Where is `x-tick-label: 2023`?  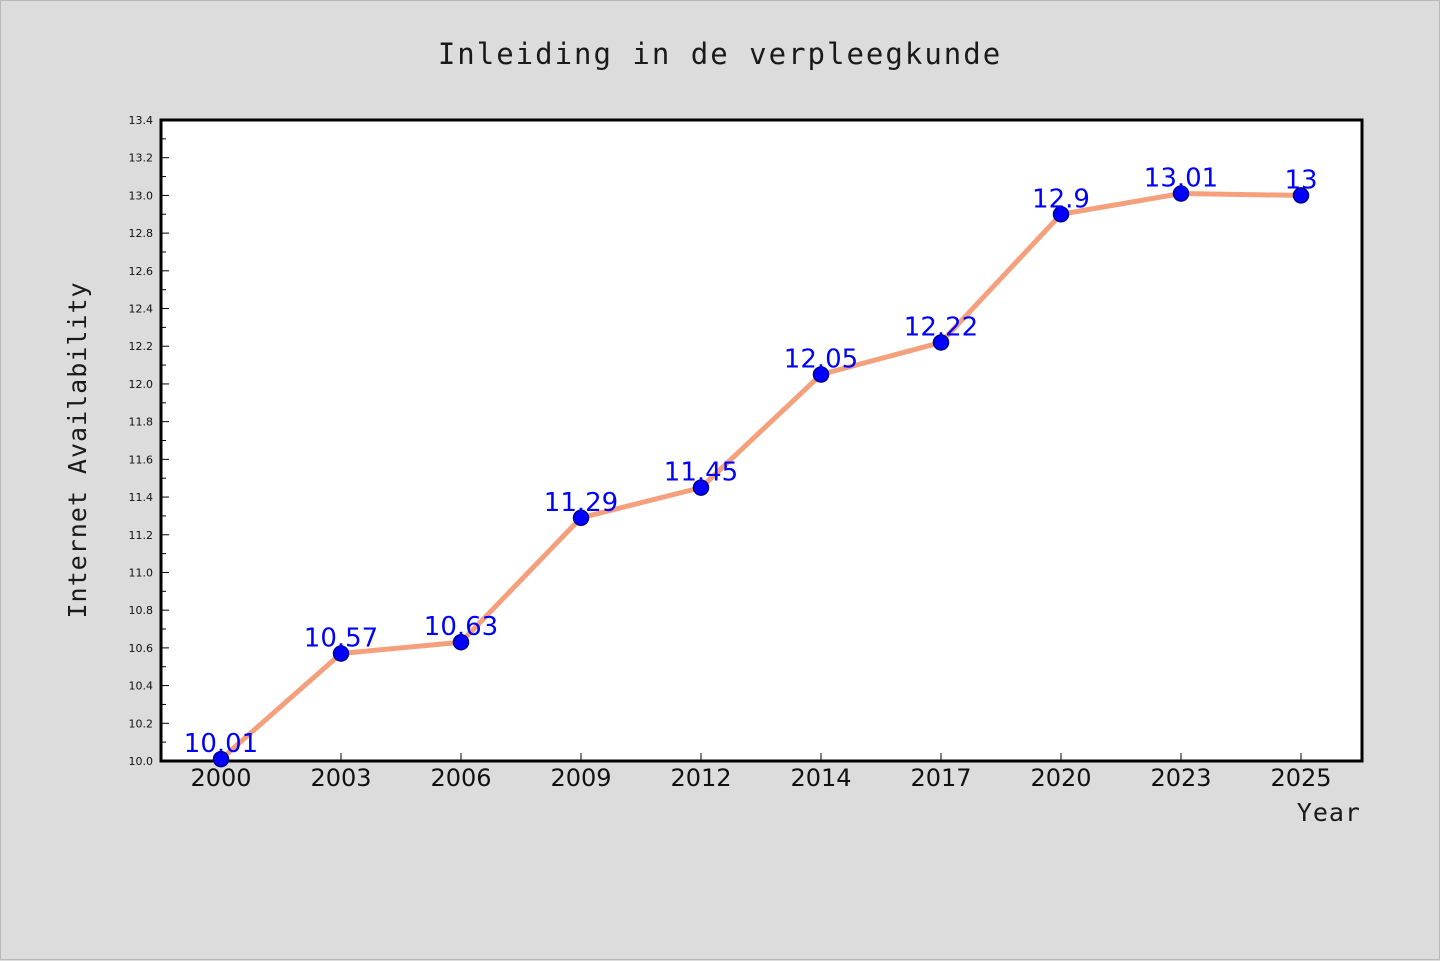 x-tick-label: 2023 is located at coordinates (1180, 778).